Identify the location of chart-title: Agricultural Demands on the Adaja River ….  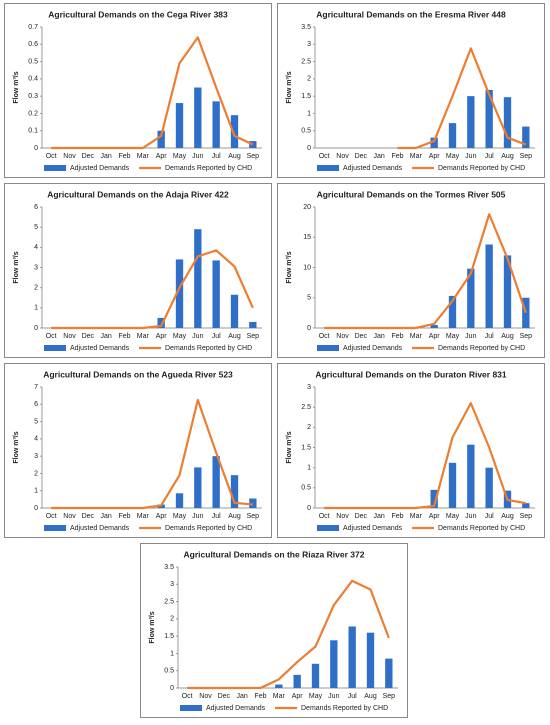
(138, 194).